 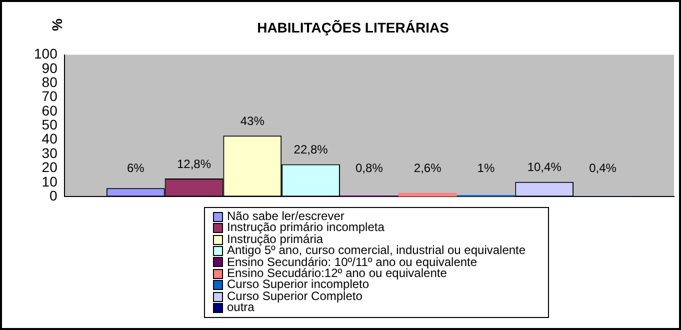 What do you see at coordinates (353, 27) in the screenshot?
I see `chart-title: HABILITAÇÕES LITERÁRIAS` at bounding box center [353, 27].